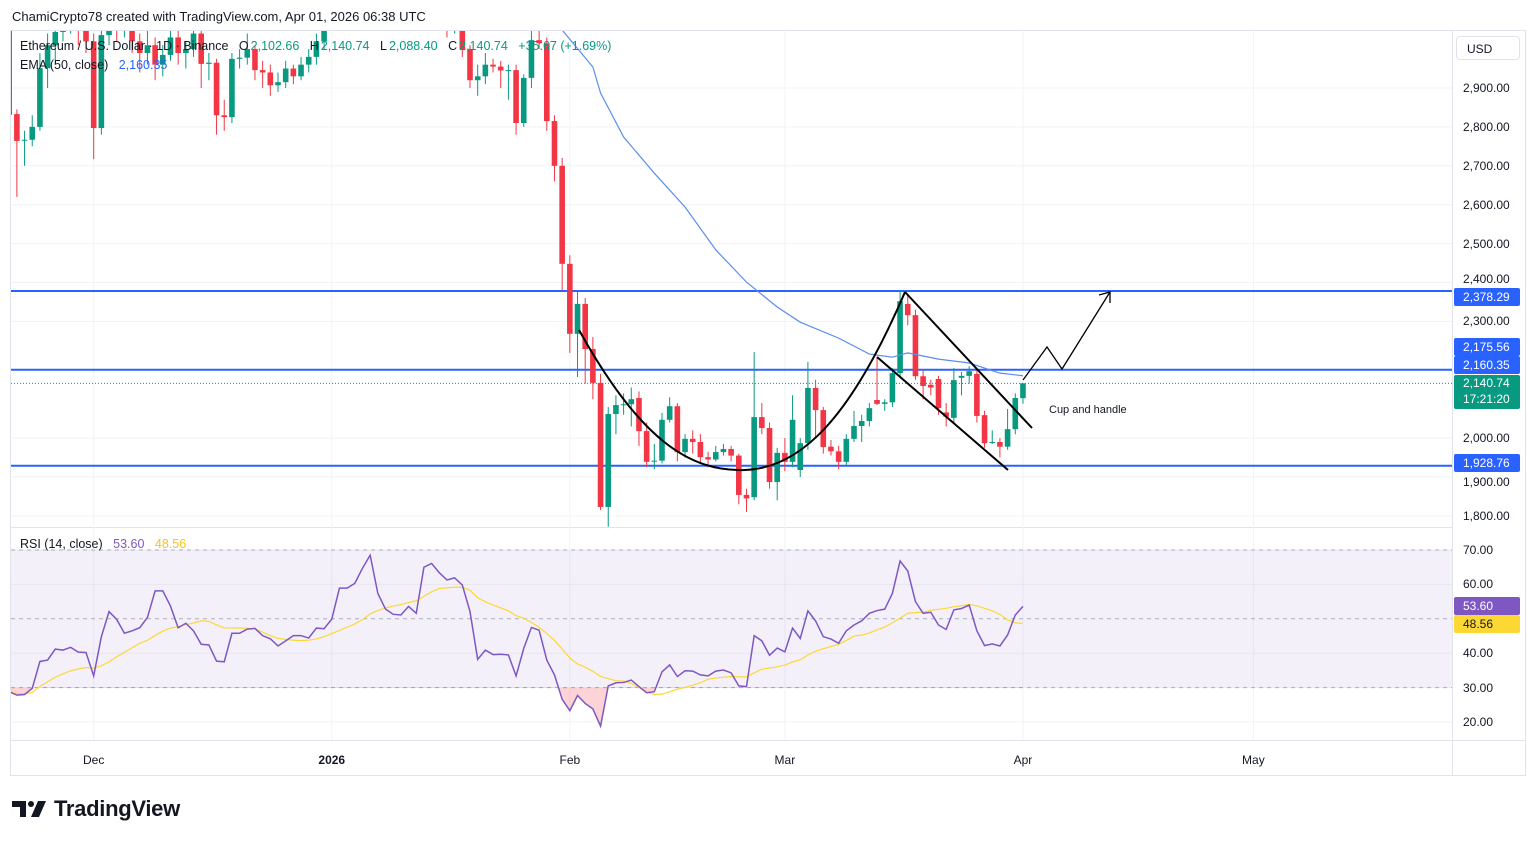 This screenshot has width=1536, height=841. I want to click on price-tick-label: 1,800.00, so click(1486, 515).